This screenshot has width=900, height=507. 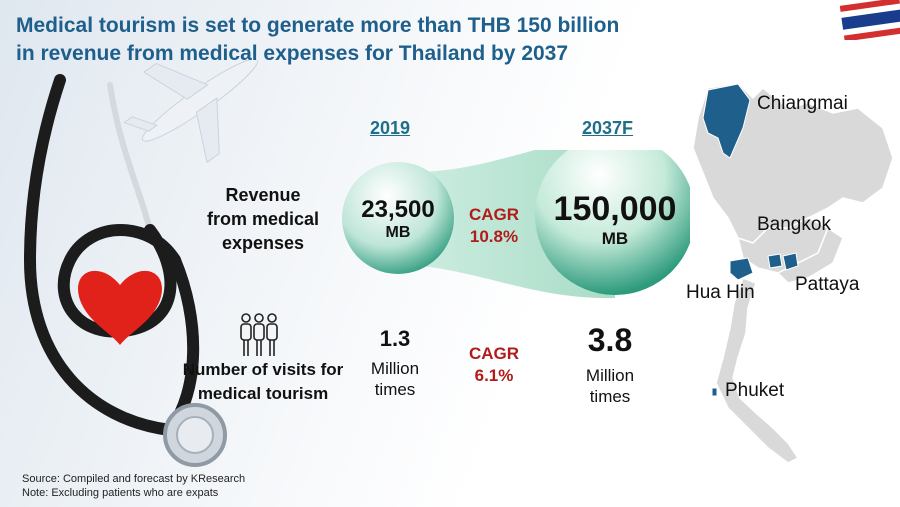 I want to click on bubble-2037, so click(x=612, y=222).